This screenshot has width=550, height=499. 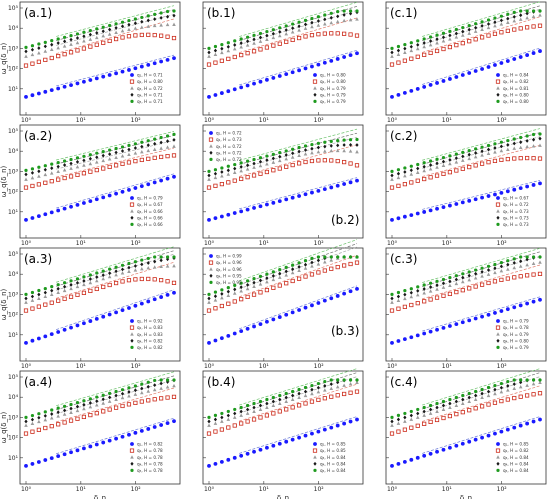 I want to click on x-tick-label: 10¹, so click(x=264, y=243).